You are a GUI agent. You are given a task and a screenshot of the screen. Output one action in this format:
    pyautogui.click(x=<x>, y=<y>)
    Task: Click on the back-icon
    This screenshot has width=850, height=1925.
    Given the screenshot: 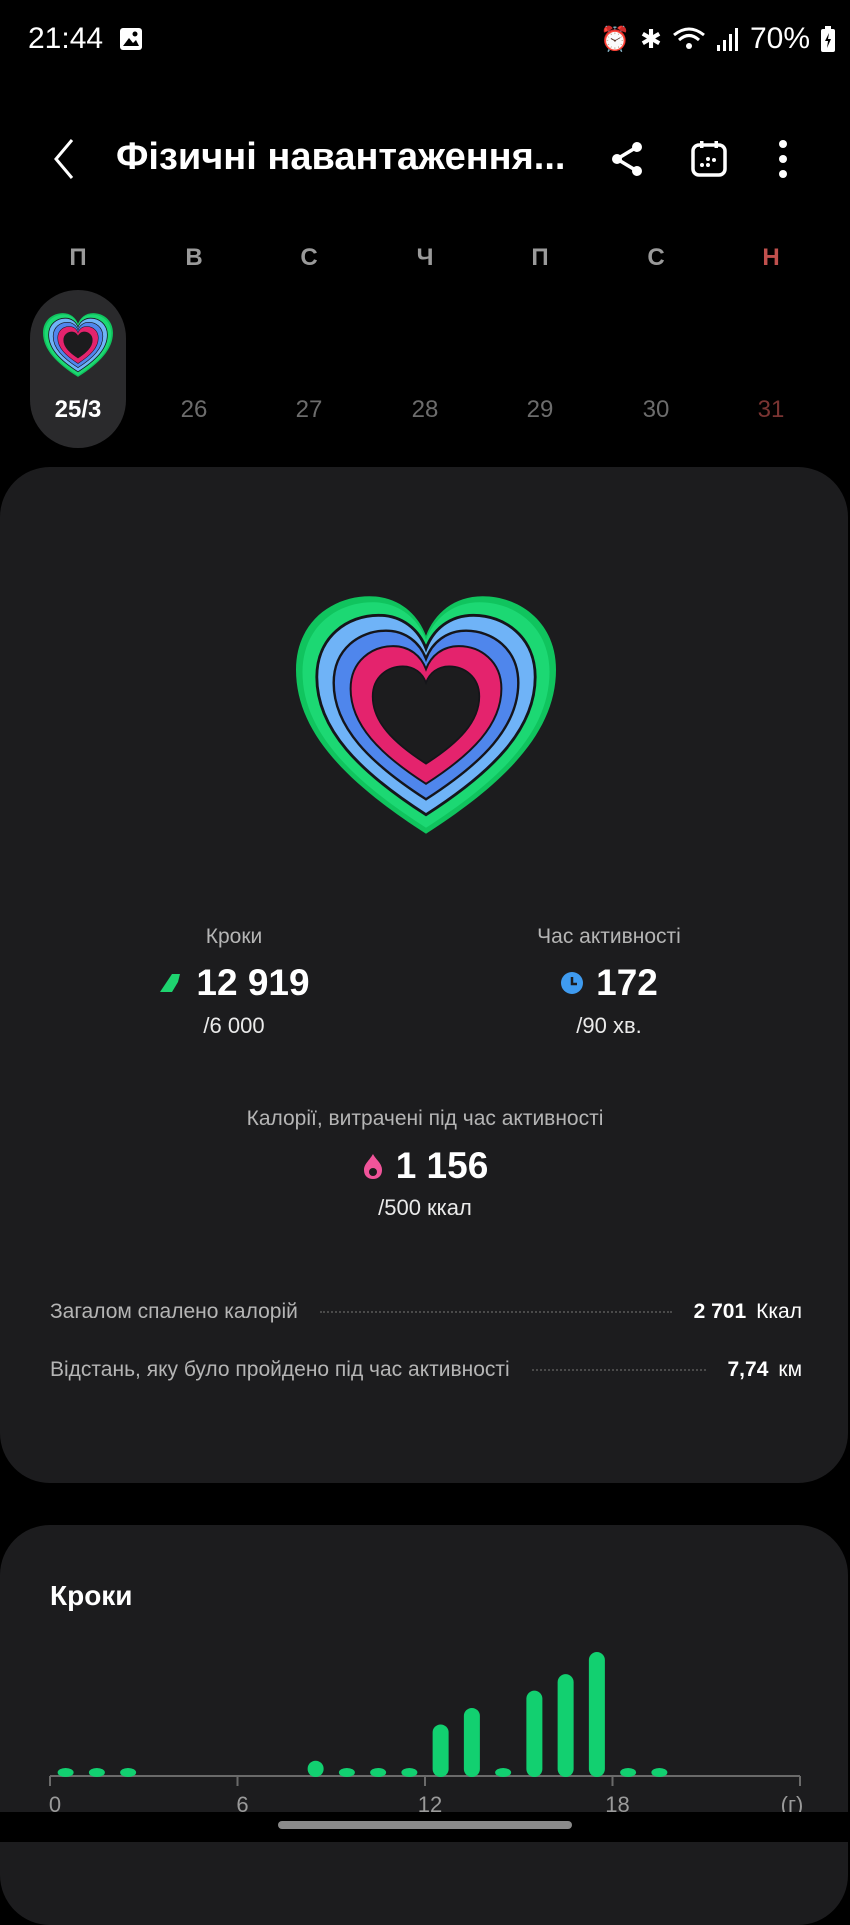 What is the action you would take?
    pyautogui.click(x=64, y=159)
    